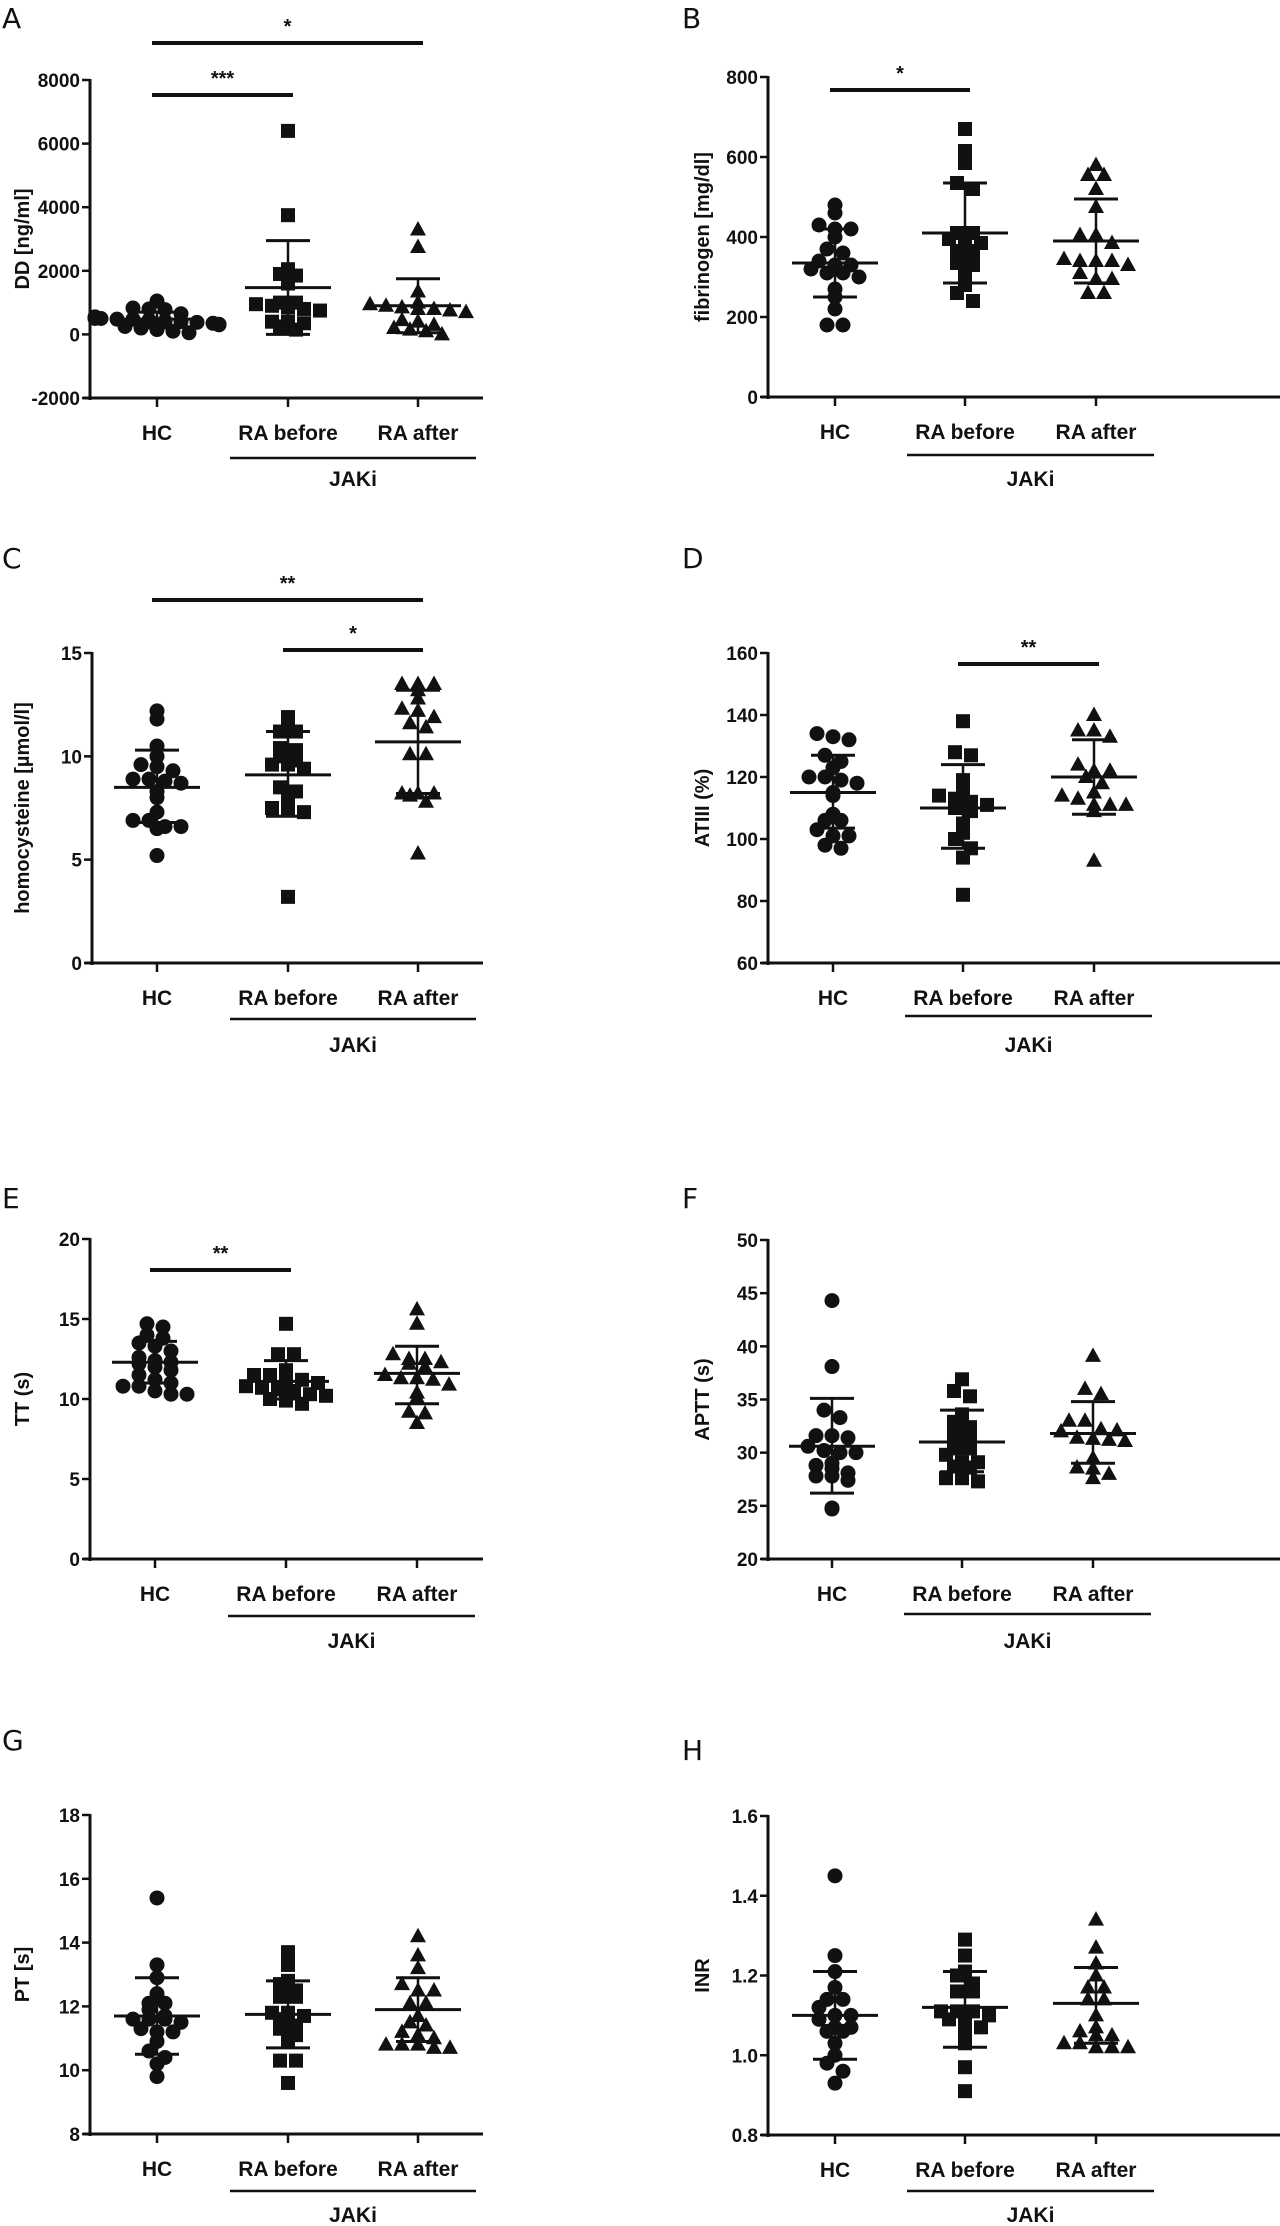 This screenshot has height=2226, width=1280. I want to click on y-tick-label: 15, so click(70, 1320).